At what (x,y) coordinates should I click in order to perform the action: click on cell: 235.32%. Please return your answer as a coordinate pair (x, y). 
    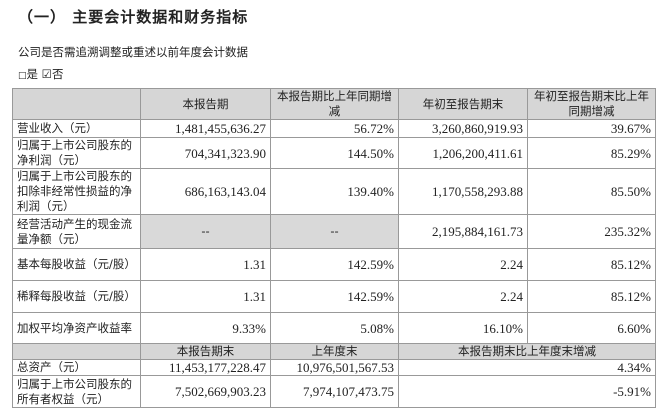
    Looking at the image, I should click on (591, 231).